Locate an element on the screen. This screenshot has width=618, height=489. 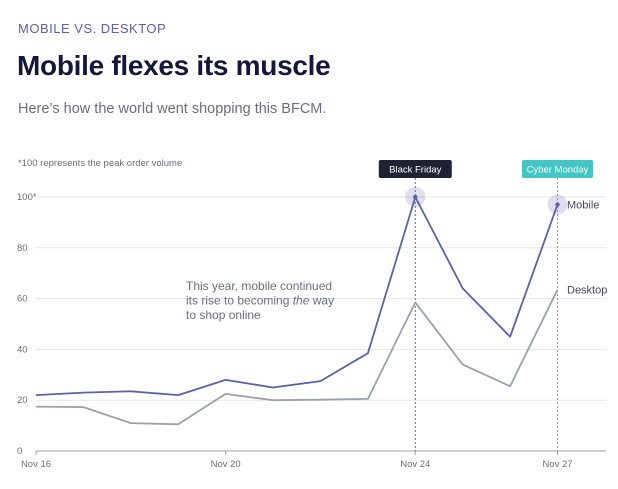
black-friday-tag-label: Black Friday is located at coordinates (415, 170).